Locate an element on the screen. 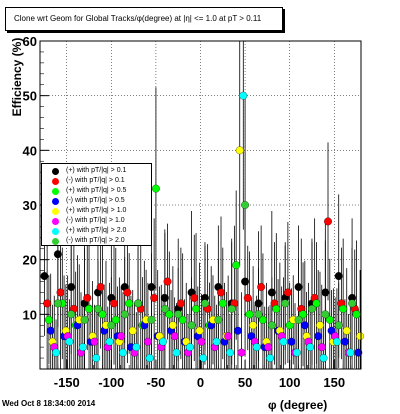 The width and height of the screenshot is (400, 414). x-tick-label: 50 is located at coordinates (245, 382).